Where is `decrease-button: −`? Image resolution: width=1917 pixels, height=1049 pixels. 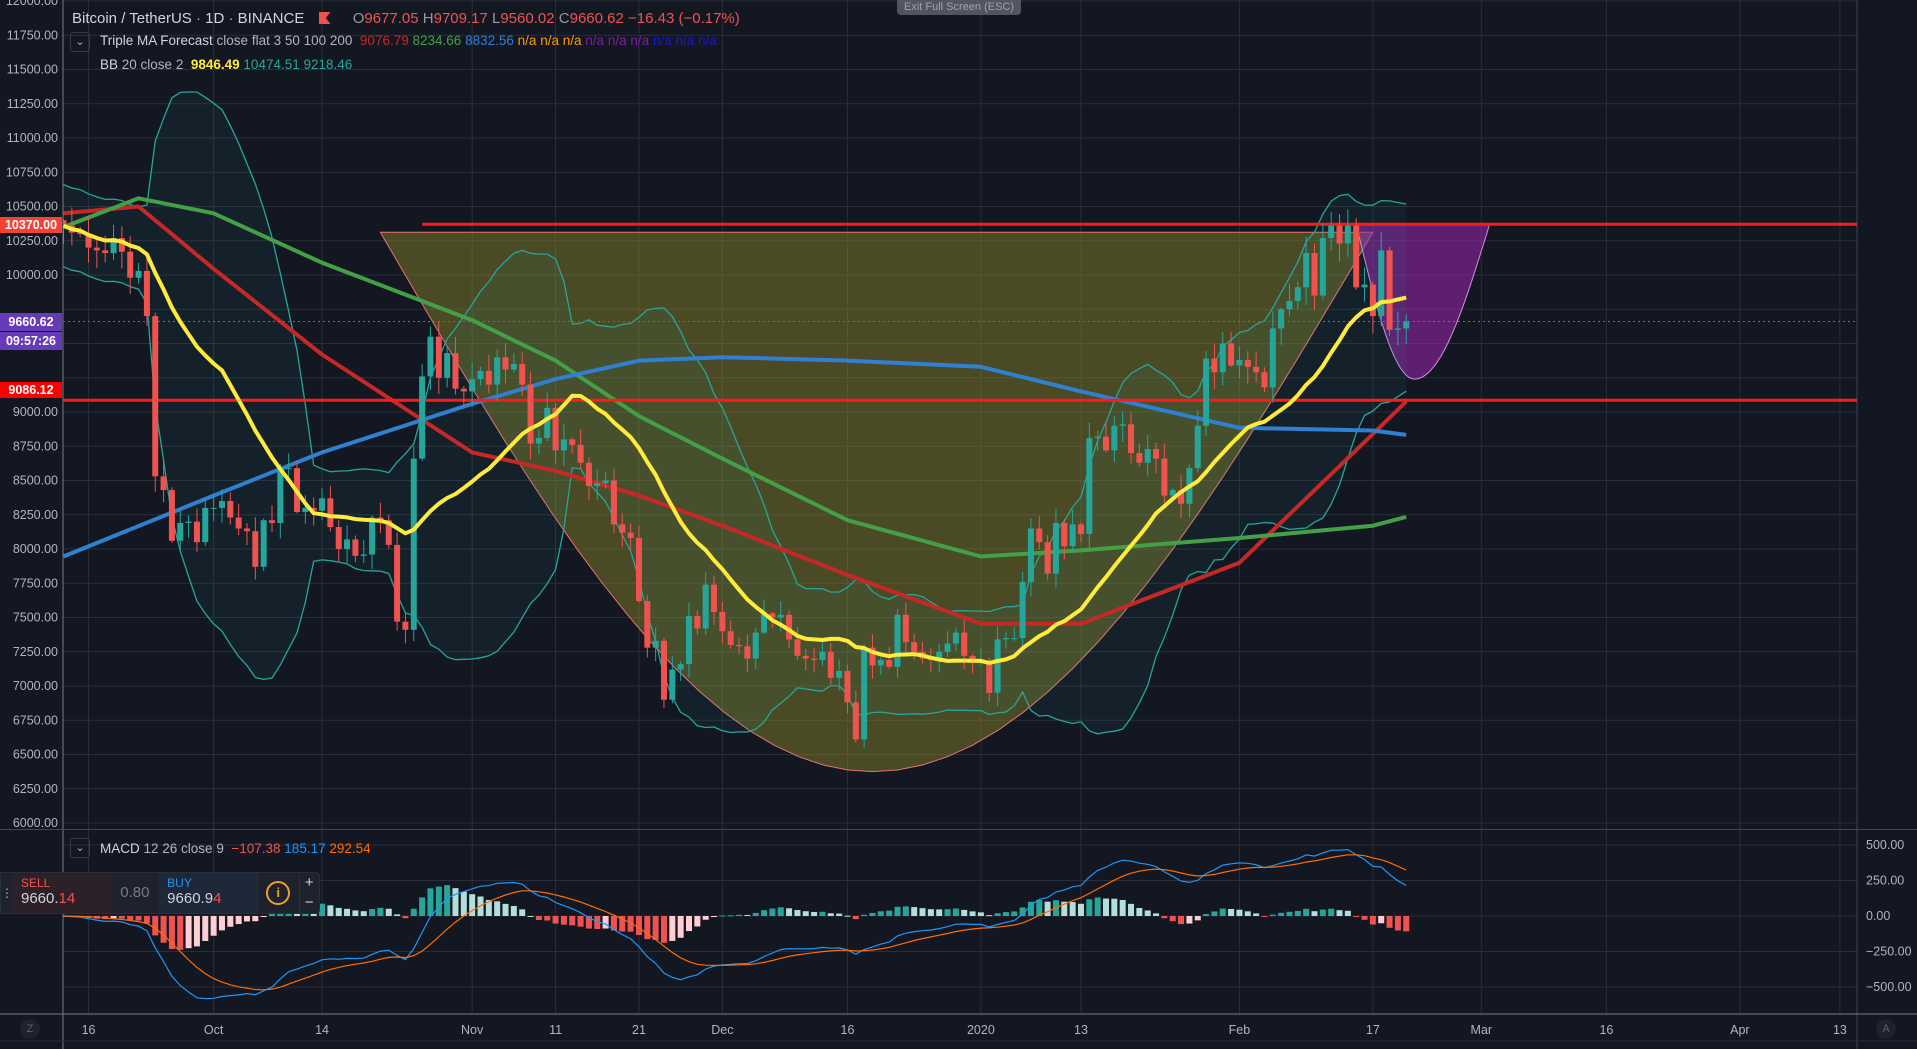 decrease-button: − is located at coordinates (309, 902).